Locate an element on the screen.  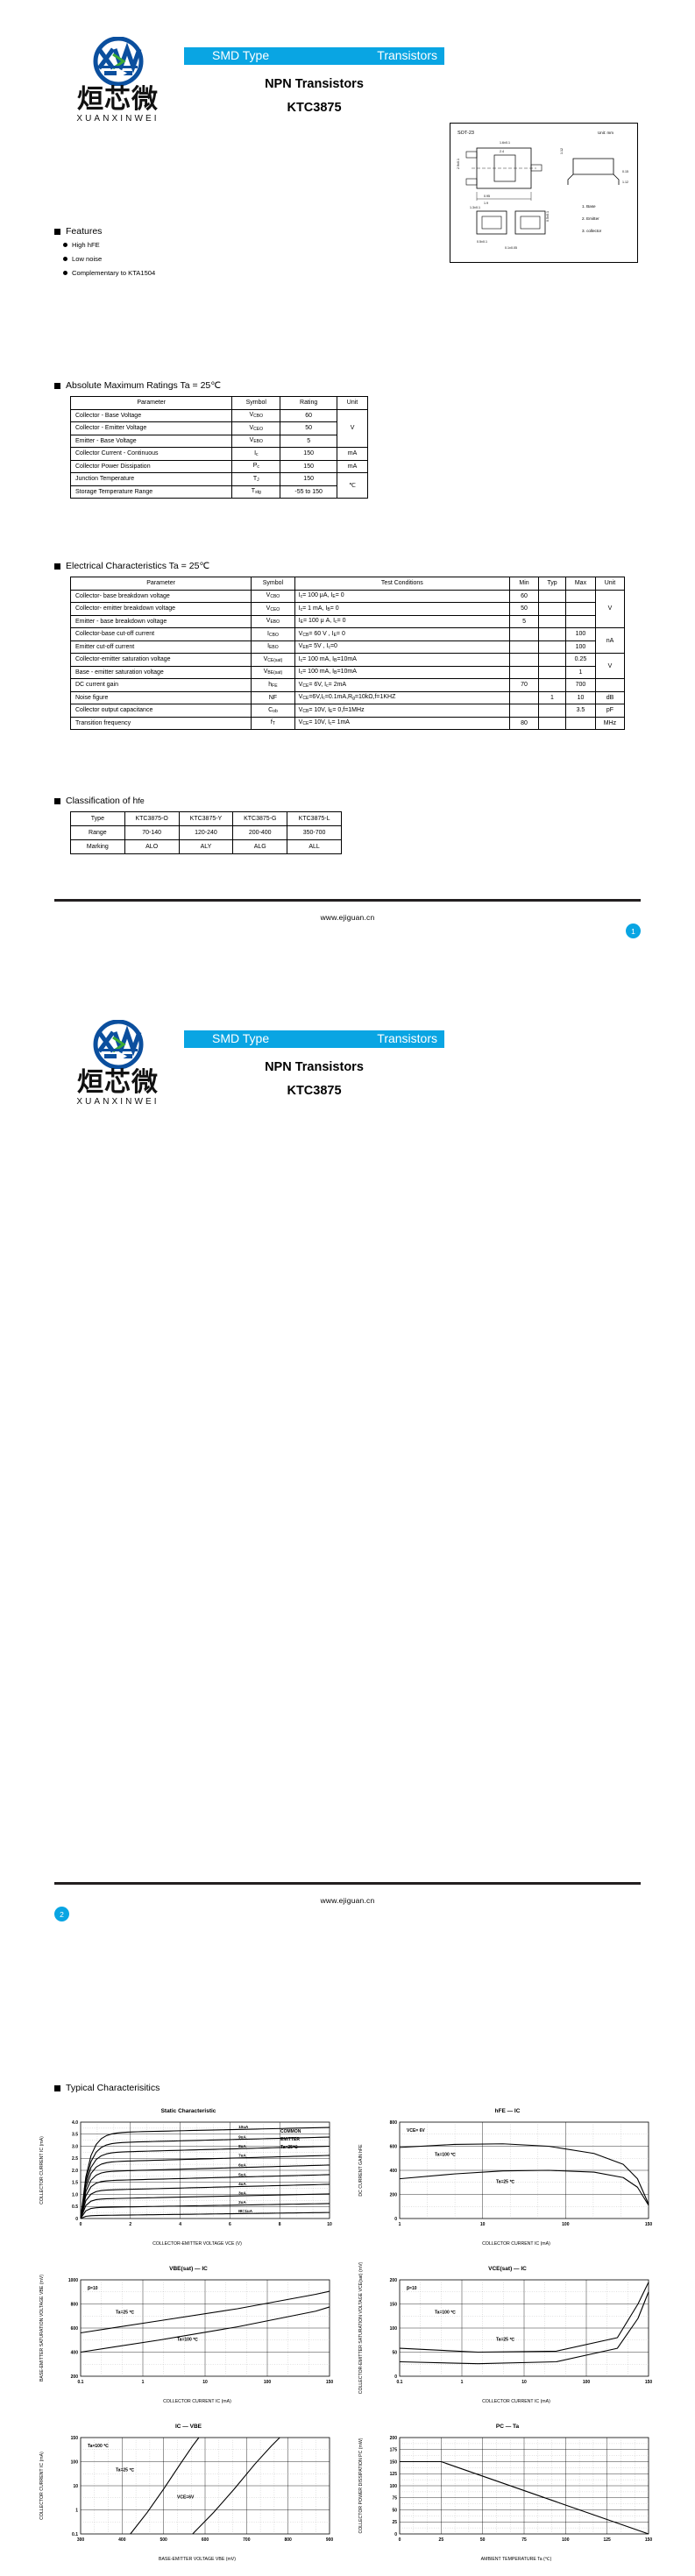
ec-unit: V is located at coordinates (610, 666).